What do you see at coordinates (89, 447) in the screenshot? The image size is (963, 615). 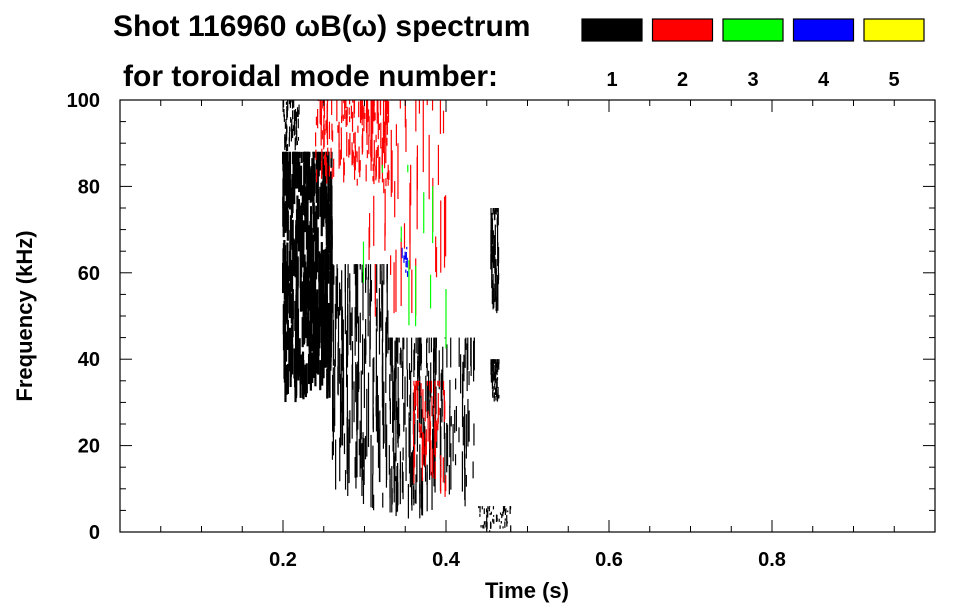 I see `y-tick-label: 20` at bounding box center [89, 447].